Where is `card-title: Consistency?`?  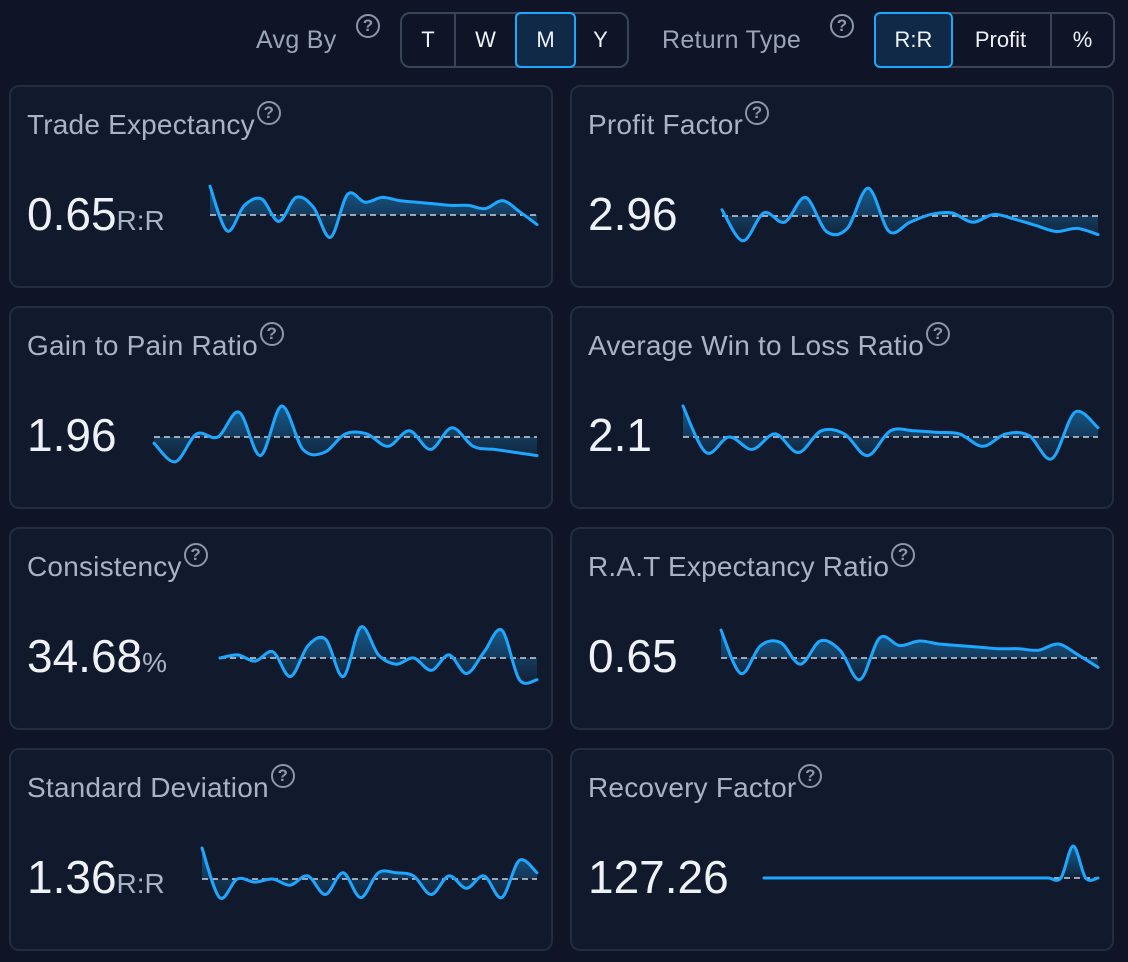 card-title: Consistency? is located at coordinates (117, 563).